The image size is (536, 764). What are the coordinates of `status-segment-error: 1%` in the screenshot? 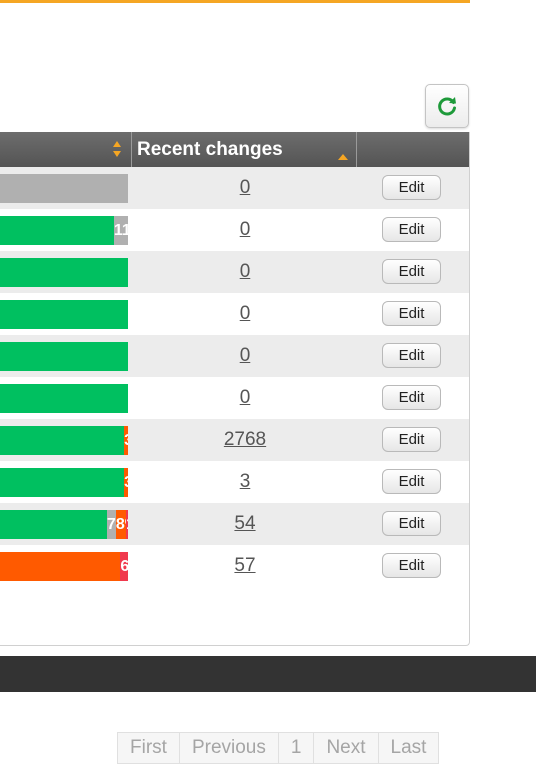 It's located at (127, 524).